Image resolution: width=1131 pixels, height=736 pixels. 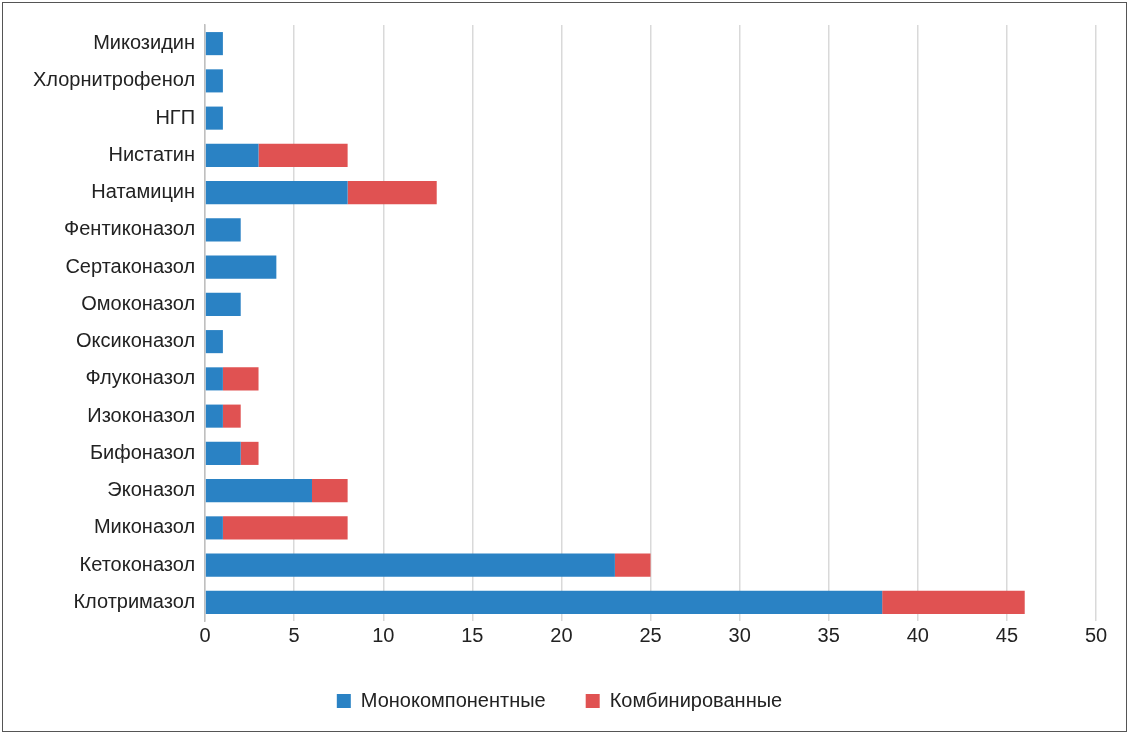 I want to click on y-tick-label: Флуконазол, so click(x=140, y=377).